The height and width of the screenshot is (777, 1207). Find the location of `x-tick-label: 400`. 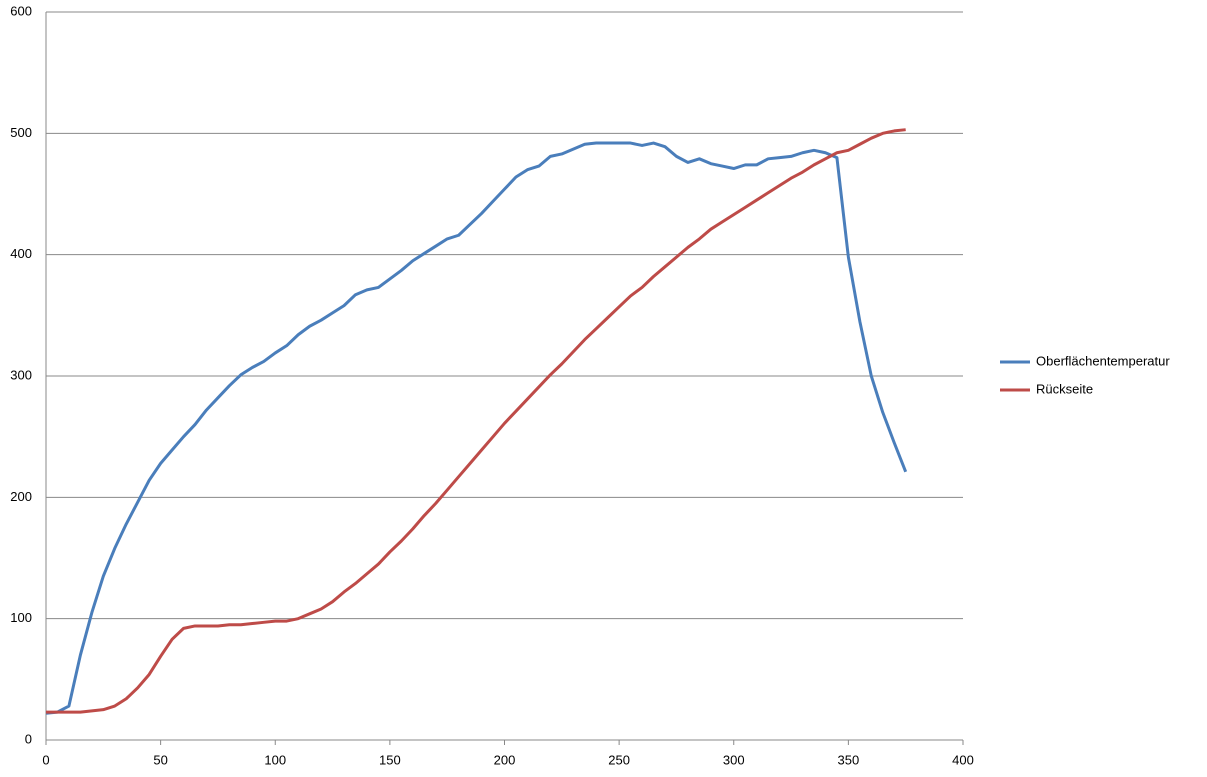

x-tick-label: 400 is located at coordinates (963, 759).